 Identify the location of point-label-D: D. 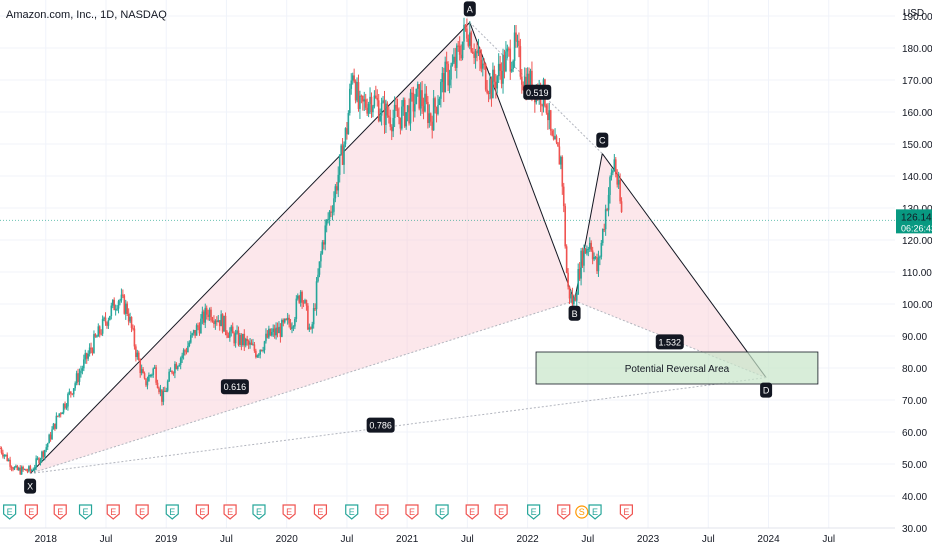
(766, 391).